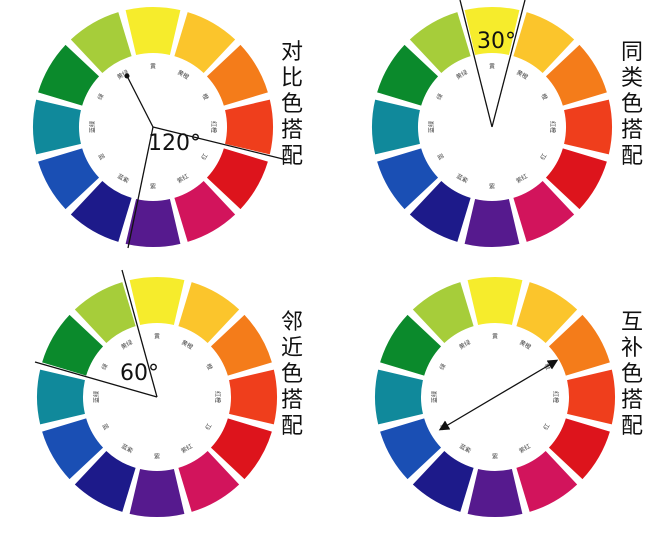 This screenshot has height=544, width=659. I want to click on wheel-title-complementary: 互补色搭配, so click(631, 374).